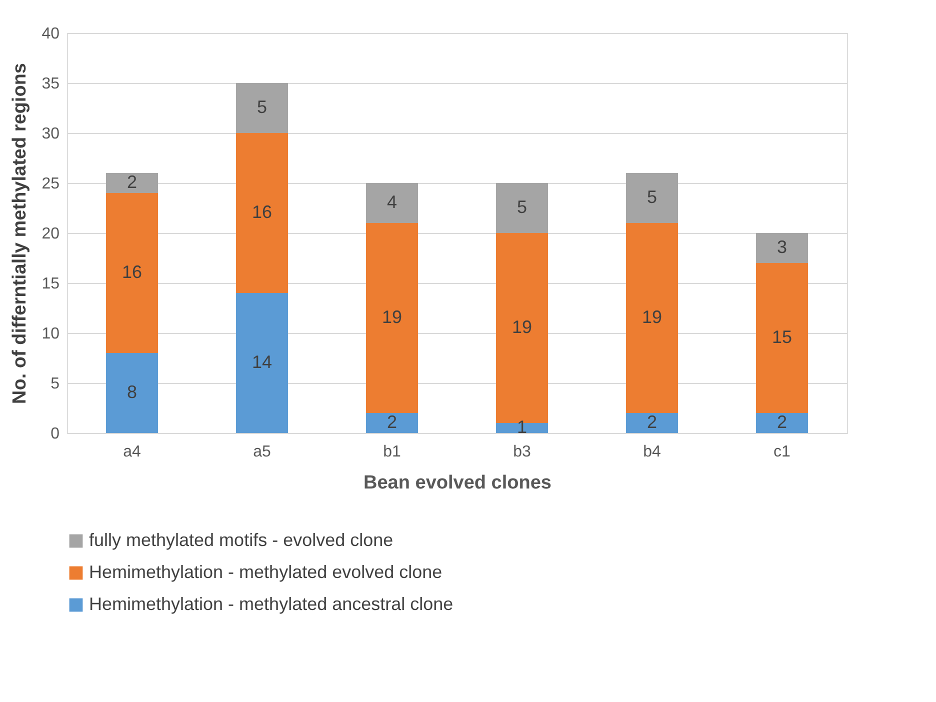 Image resolution: width=936 pixels, height=702 pixels. What do you see at coordinates (458, 483) in the screenshot?
I see `x-axis-title: Bean evolved clones` at bounding box center [458, 483].